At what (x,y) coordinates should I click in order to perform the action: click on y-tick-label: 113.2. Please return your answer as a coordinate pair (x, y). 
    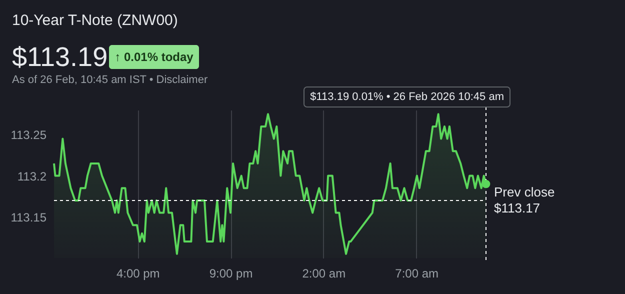
    Looking at the image, I should click on (32, 176).